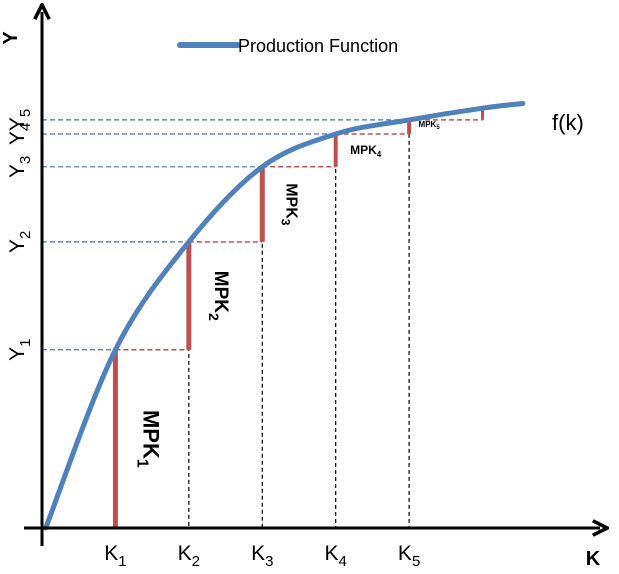 Image resolution: width=619 pixels, height=574 pixels. I want to click on k-label-3: K3, so click(262, 556).